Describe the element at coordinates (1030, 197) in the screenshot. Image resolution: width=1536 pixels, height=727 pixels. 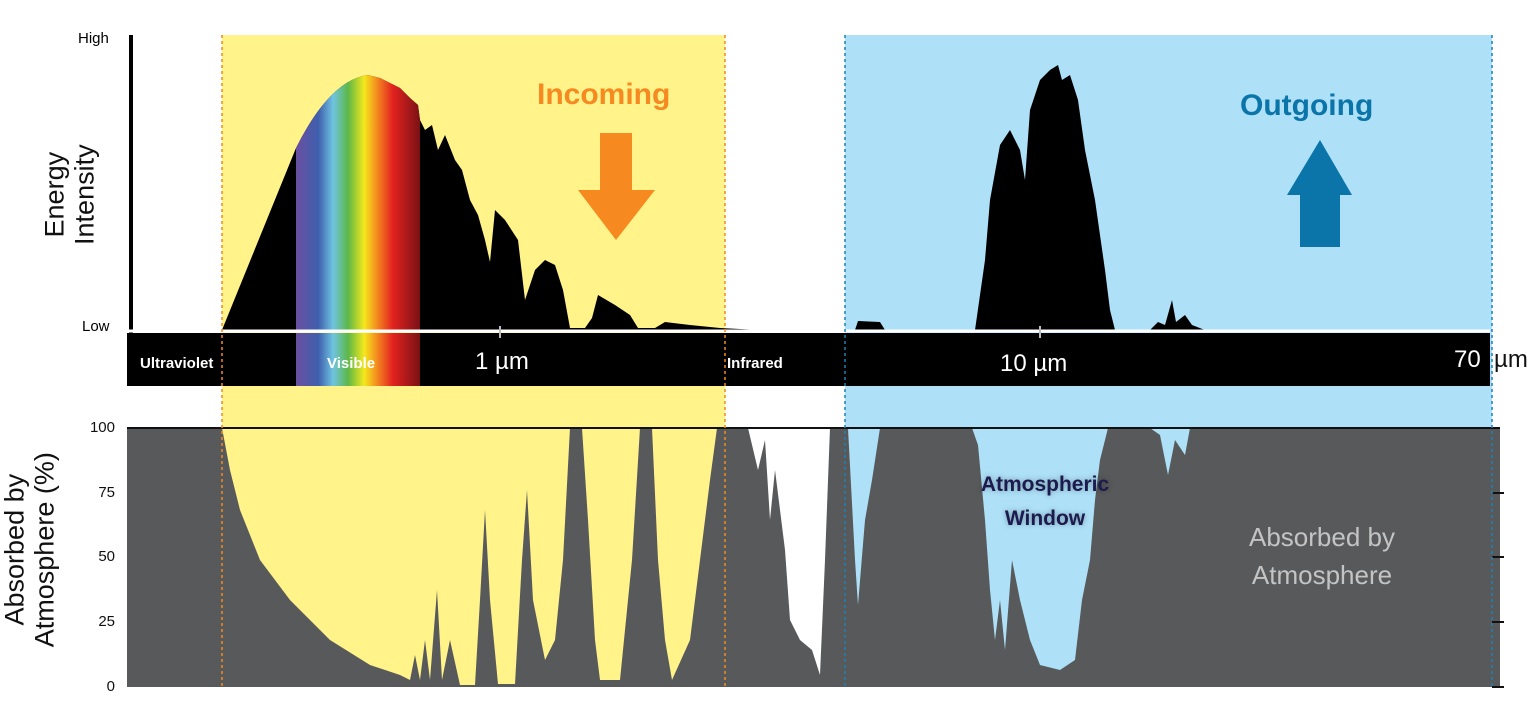
I see `outgoing-spectrum` at that location.